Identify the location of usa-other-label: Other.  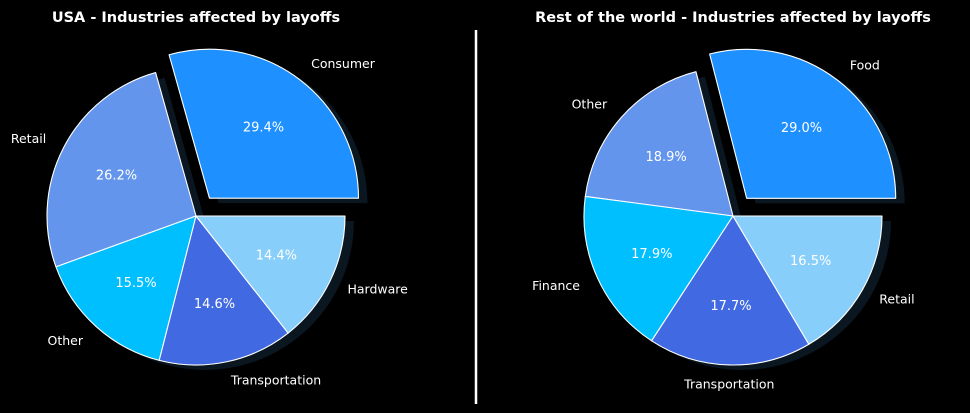
(66, 340).